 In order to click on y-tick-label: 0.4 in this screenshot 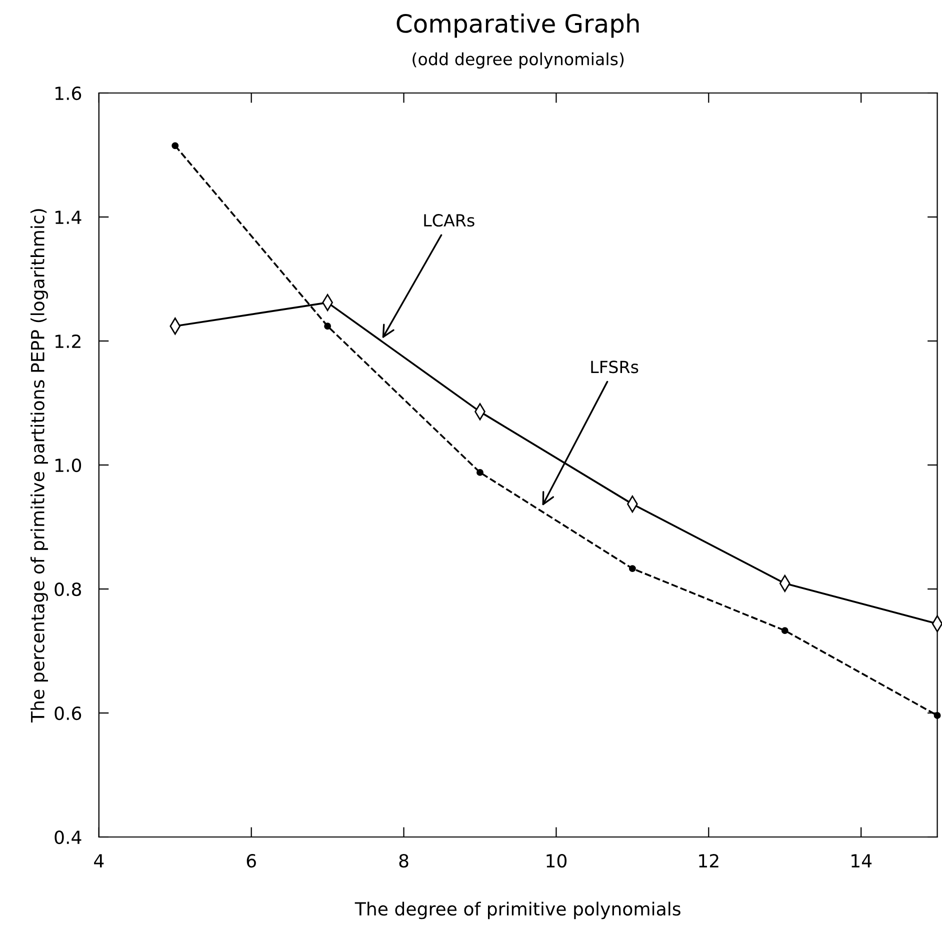, I will do `click(68, 837)`.